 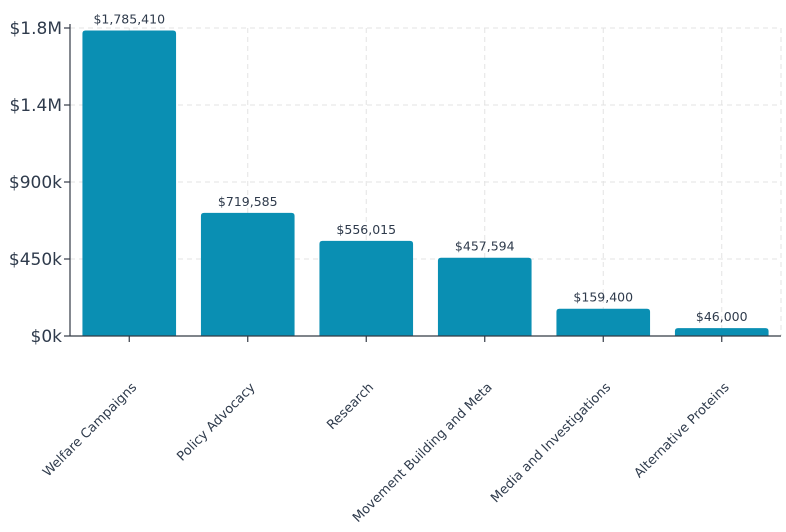 What do you see at coordinates (366, 229) in the screenshot?
I see `bar-value-label: $556,015` at bounding box center [366, 229].